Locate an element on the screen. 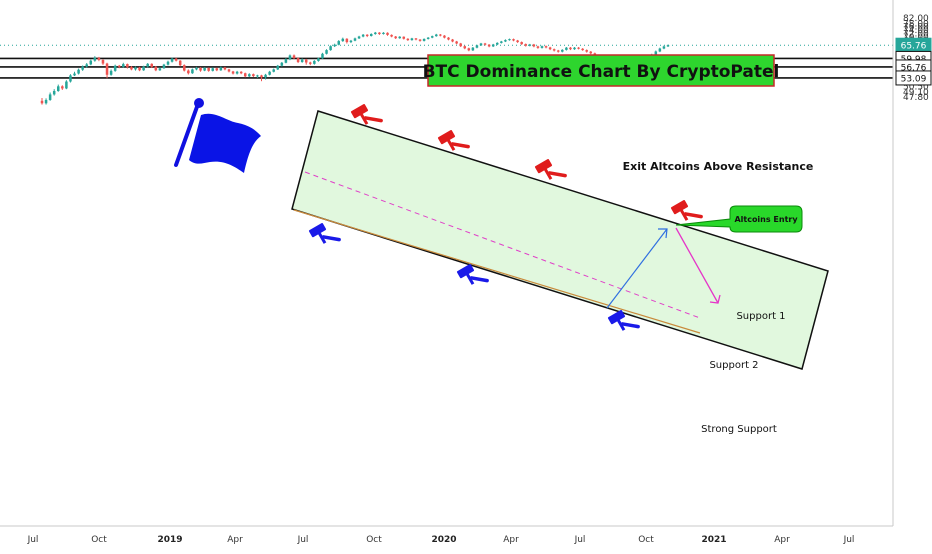  price-label-text: 65.76 is located at coordinates (914, 47).